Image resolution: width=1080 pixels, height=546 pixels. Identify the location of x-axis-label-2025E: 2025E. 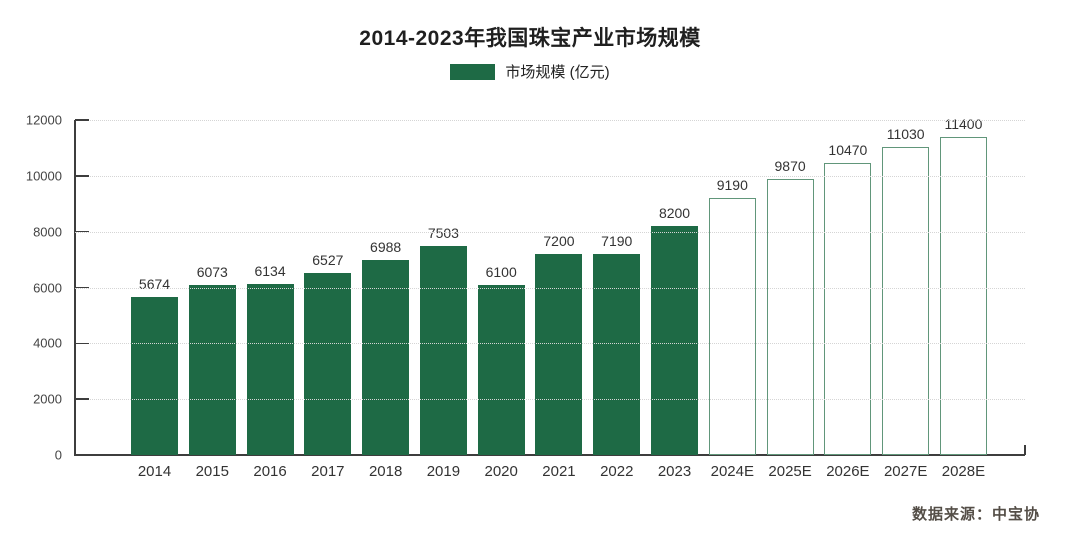
(790, 471).